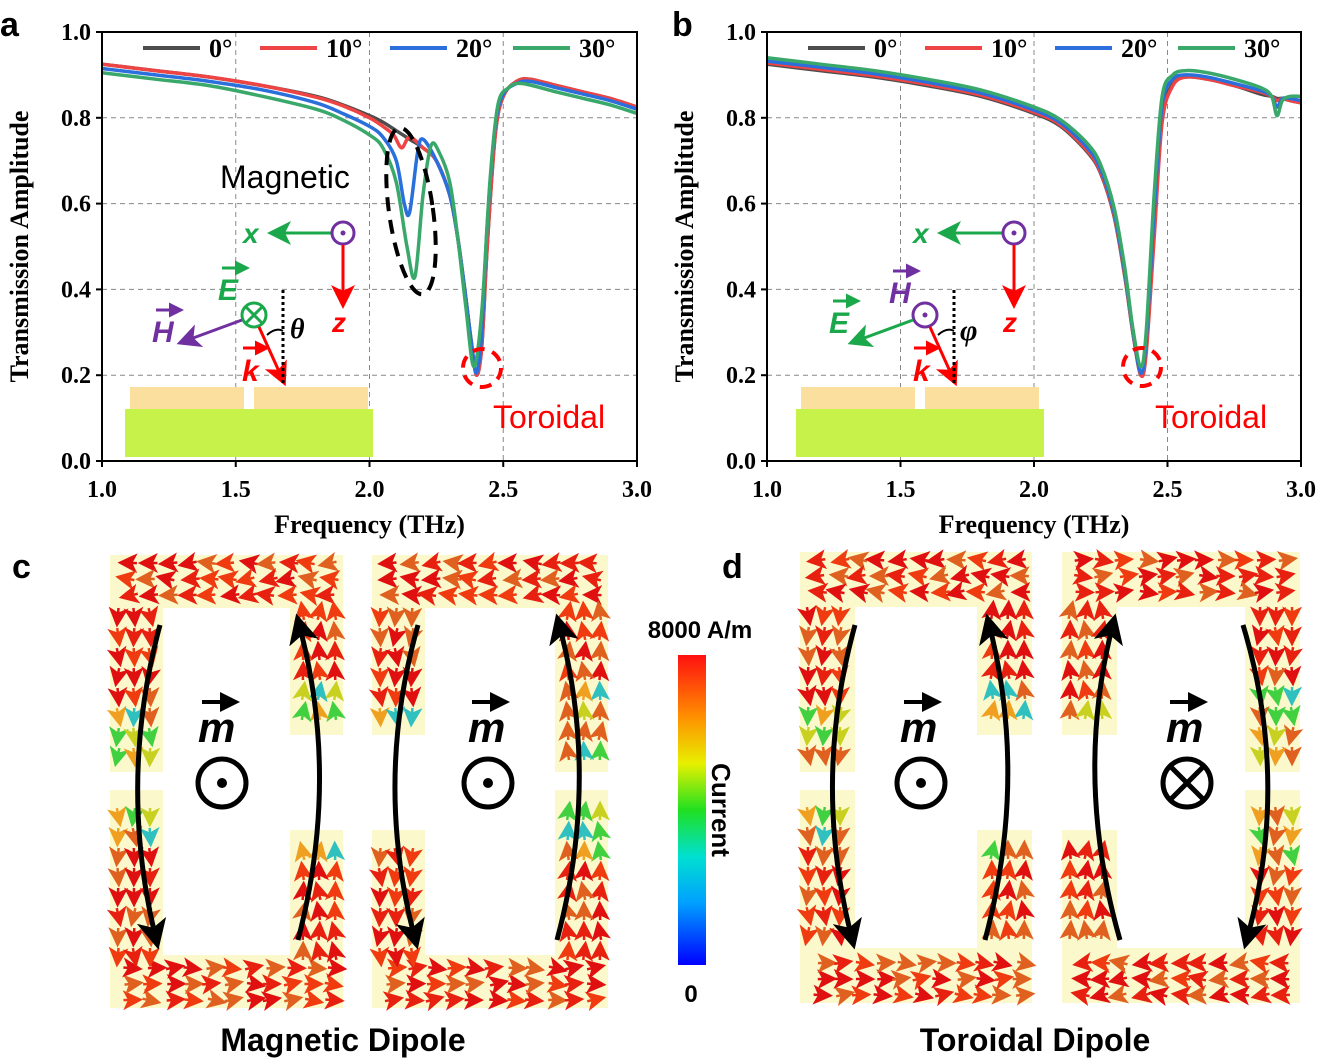 Image resolution: width=1321 pixels, height=1064 pixels. I want to click on legend-label: 30°, so click(597, 48).